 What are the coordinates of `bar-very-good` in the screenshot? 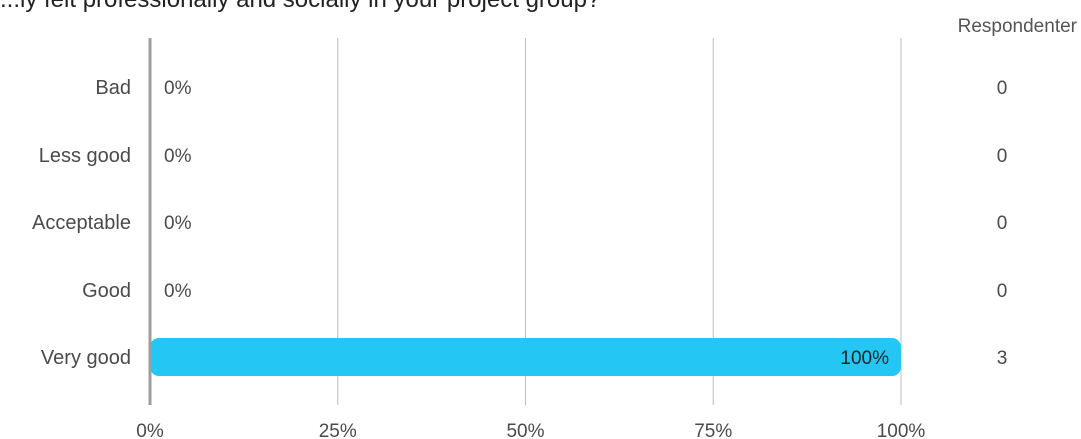 It's located at (525, 357).